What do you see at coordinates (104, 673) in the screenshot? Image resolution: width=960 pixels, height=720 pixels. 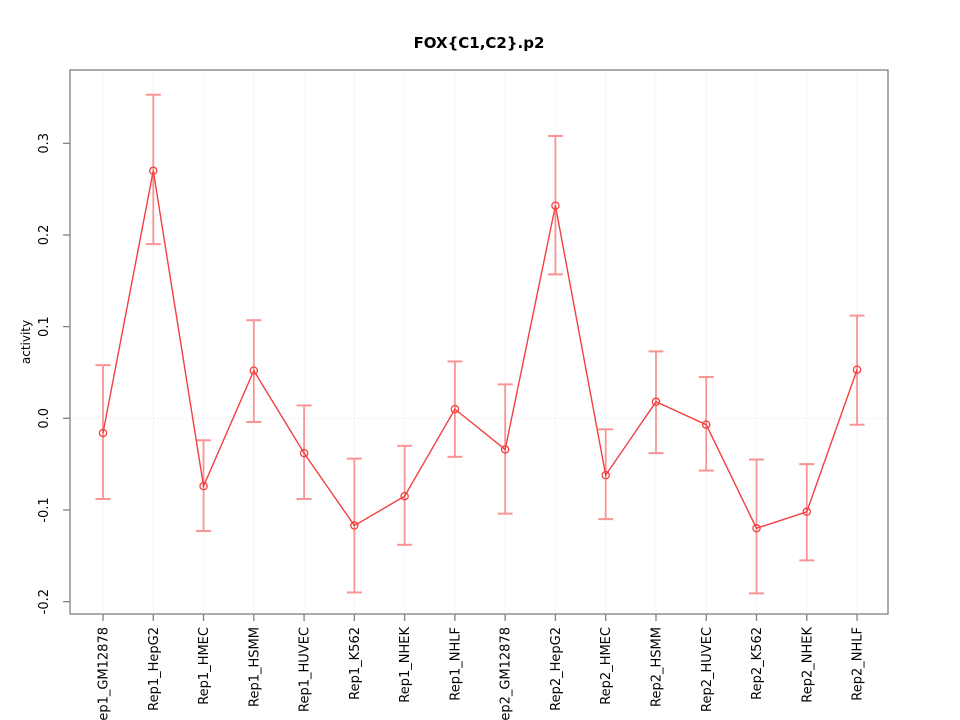 I see `x-tick-label: Rep1_GM12878` at bounding box center [104, 673].